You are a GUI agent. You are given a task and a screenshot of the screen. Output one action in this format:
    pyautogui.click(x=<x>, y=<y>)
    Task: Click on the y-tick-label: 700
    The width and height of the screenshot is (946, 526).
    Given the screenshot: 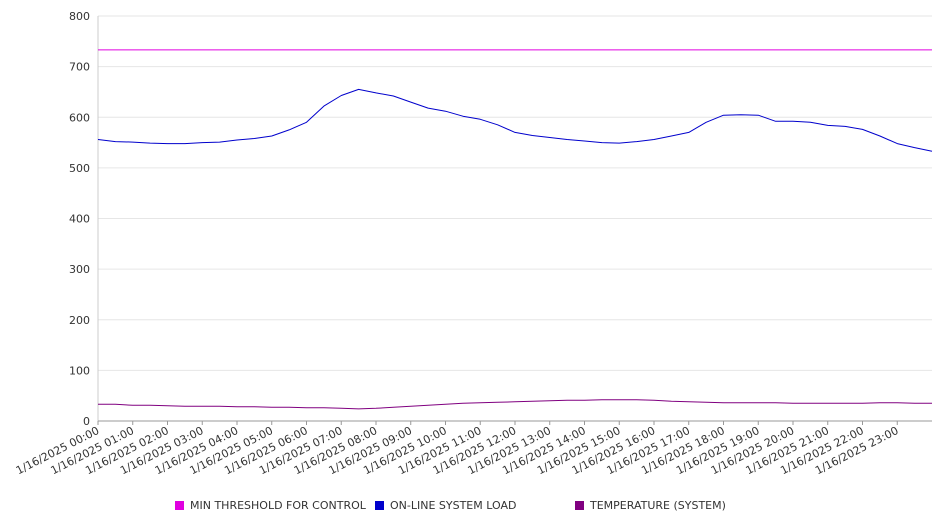 What is the action you would take?
    pyautogui.click(x=79, y=67)
    